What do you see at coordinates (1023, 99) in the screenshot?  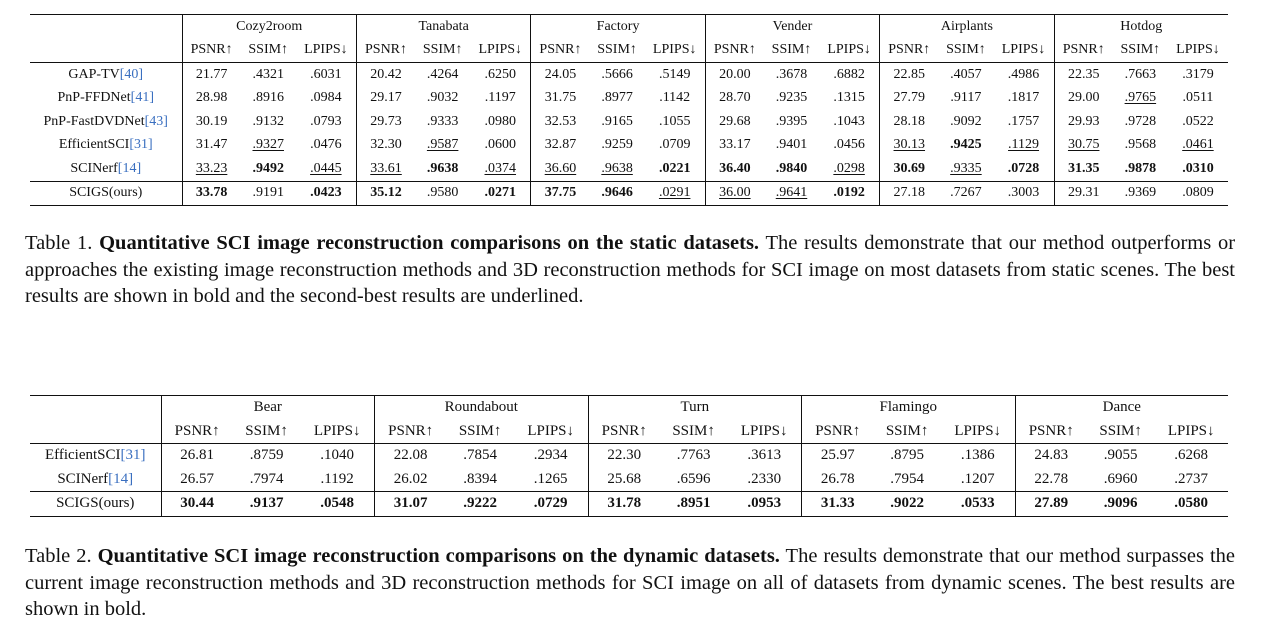 I see `value-cell: .1817` at bounding box center [1023, 99].